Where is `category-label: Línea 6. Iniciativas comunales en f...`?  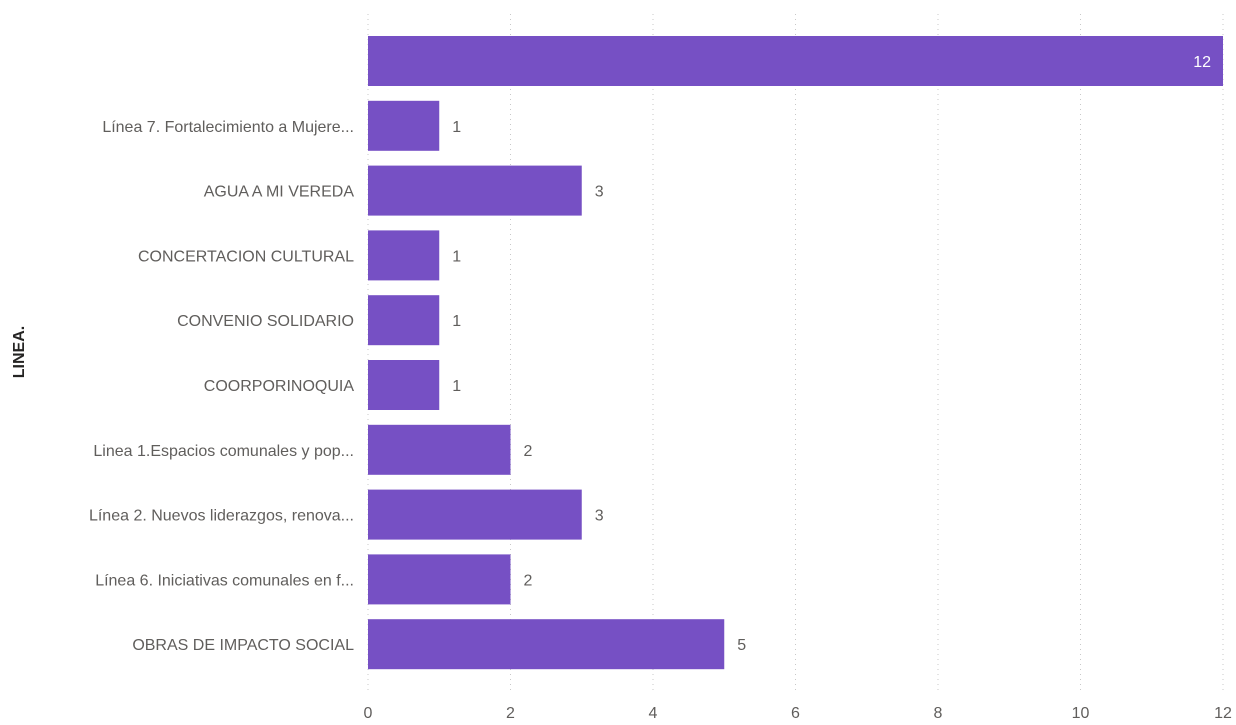 category-label: Línea 6. Iniciativas comunales en f... is located at coordinates (224, 580).